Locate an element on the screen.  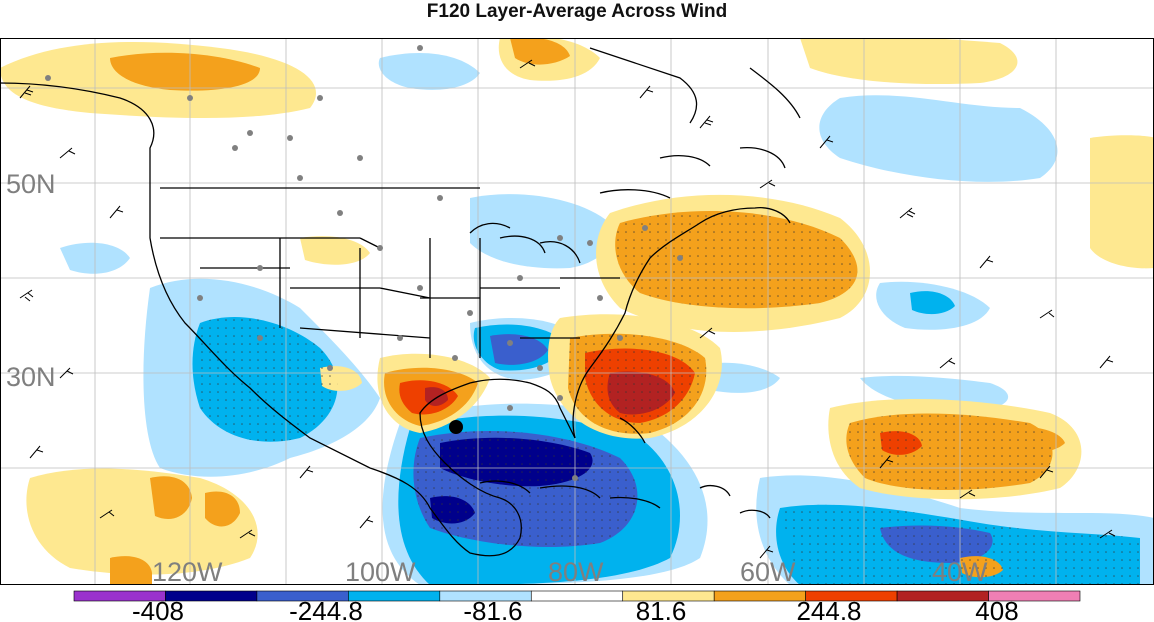
colorbar-label-81-6: 81.6 is located at coordinates (661, 609).